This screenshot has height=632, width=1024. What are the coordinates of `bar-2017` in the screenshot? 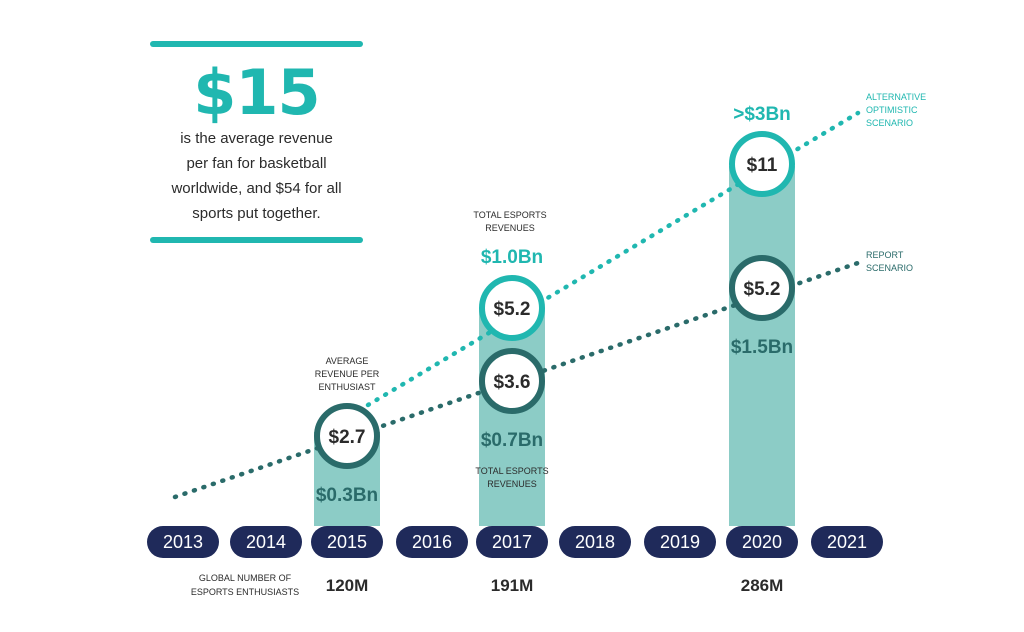 It's located at (512, 417).